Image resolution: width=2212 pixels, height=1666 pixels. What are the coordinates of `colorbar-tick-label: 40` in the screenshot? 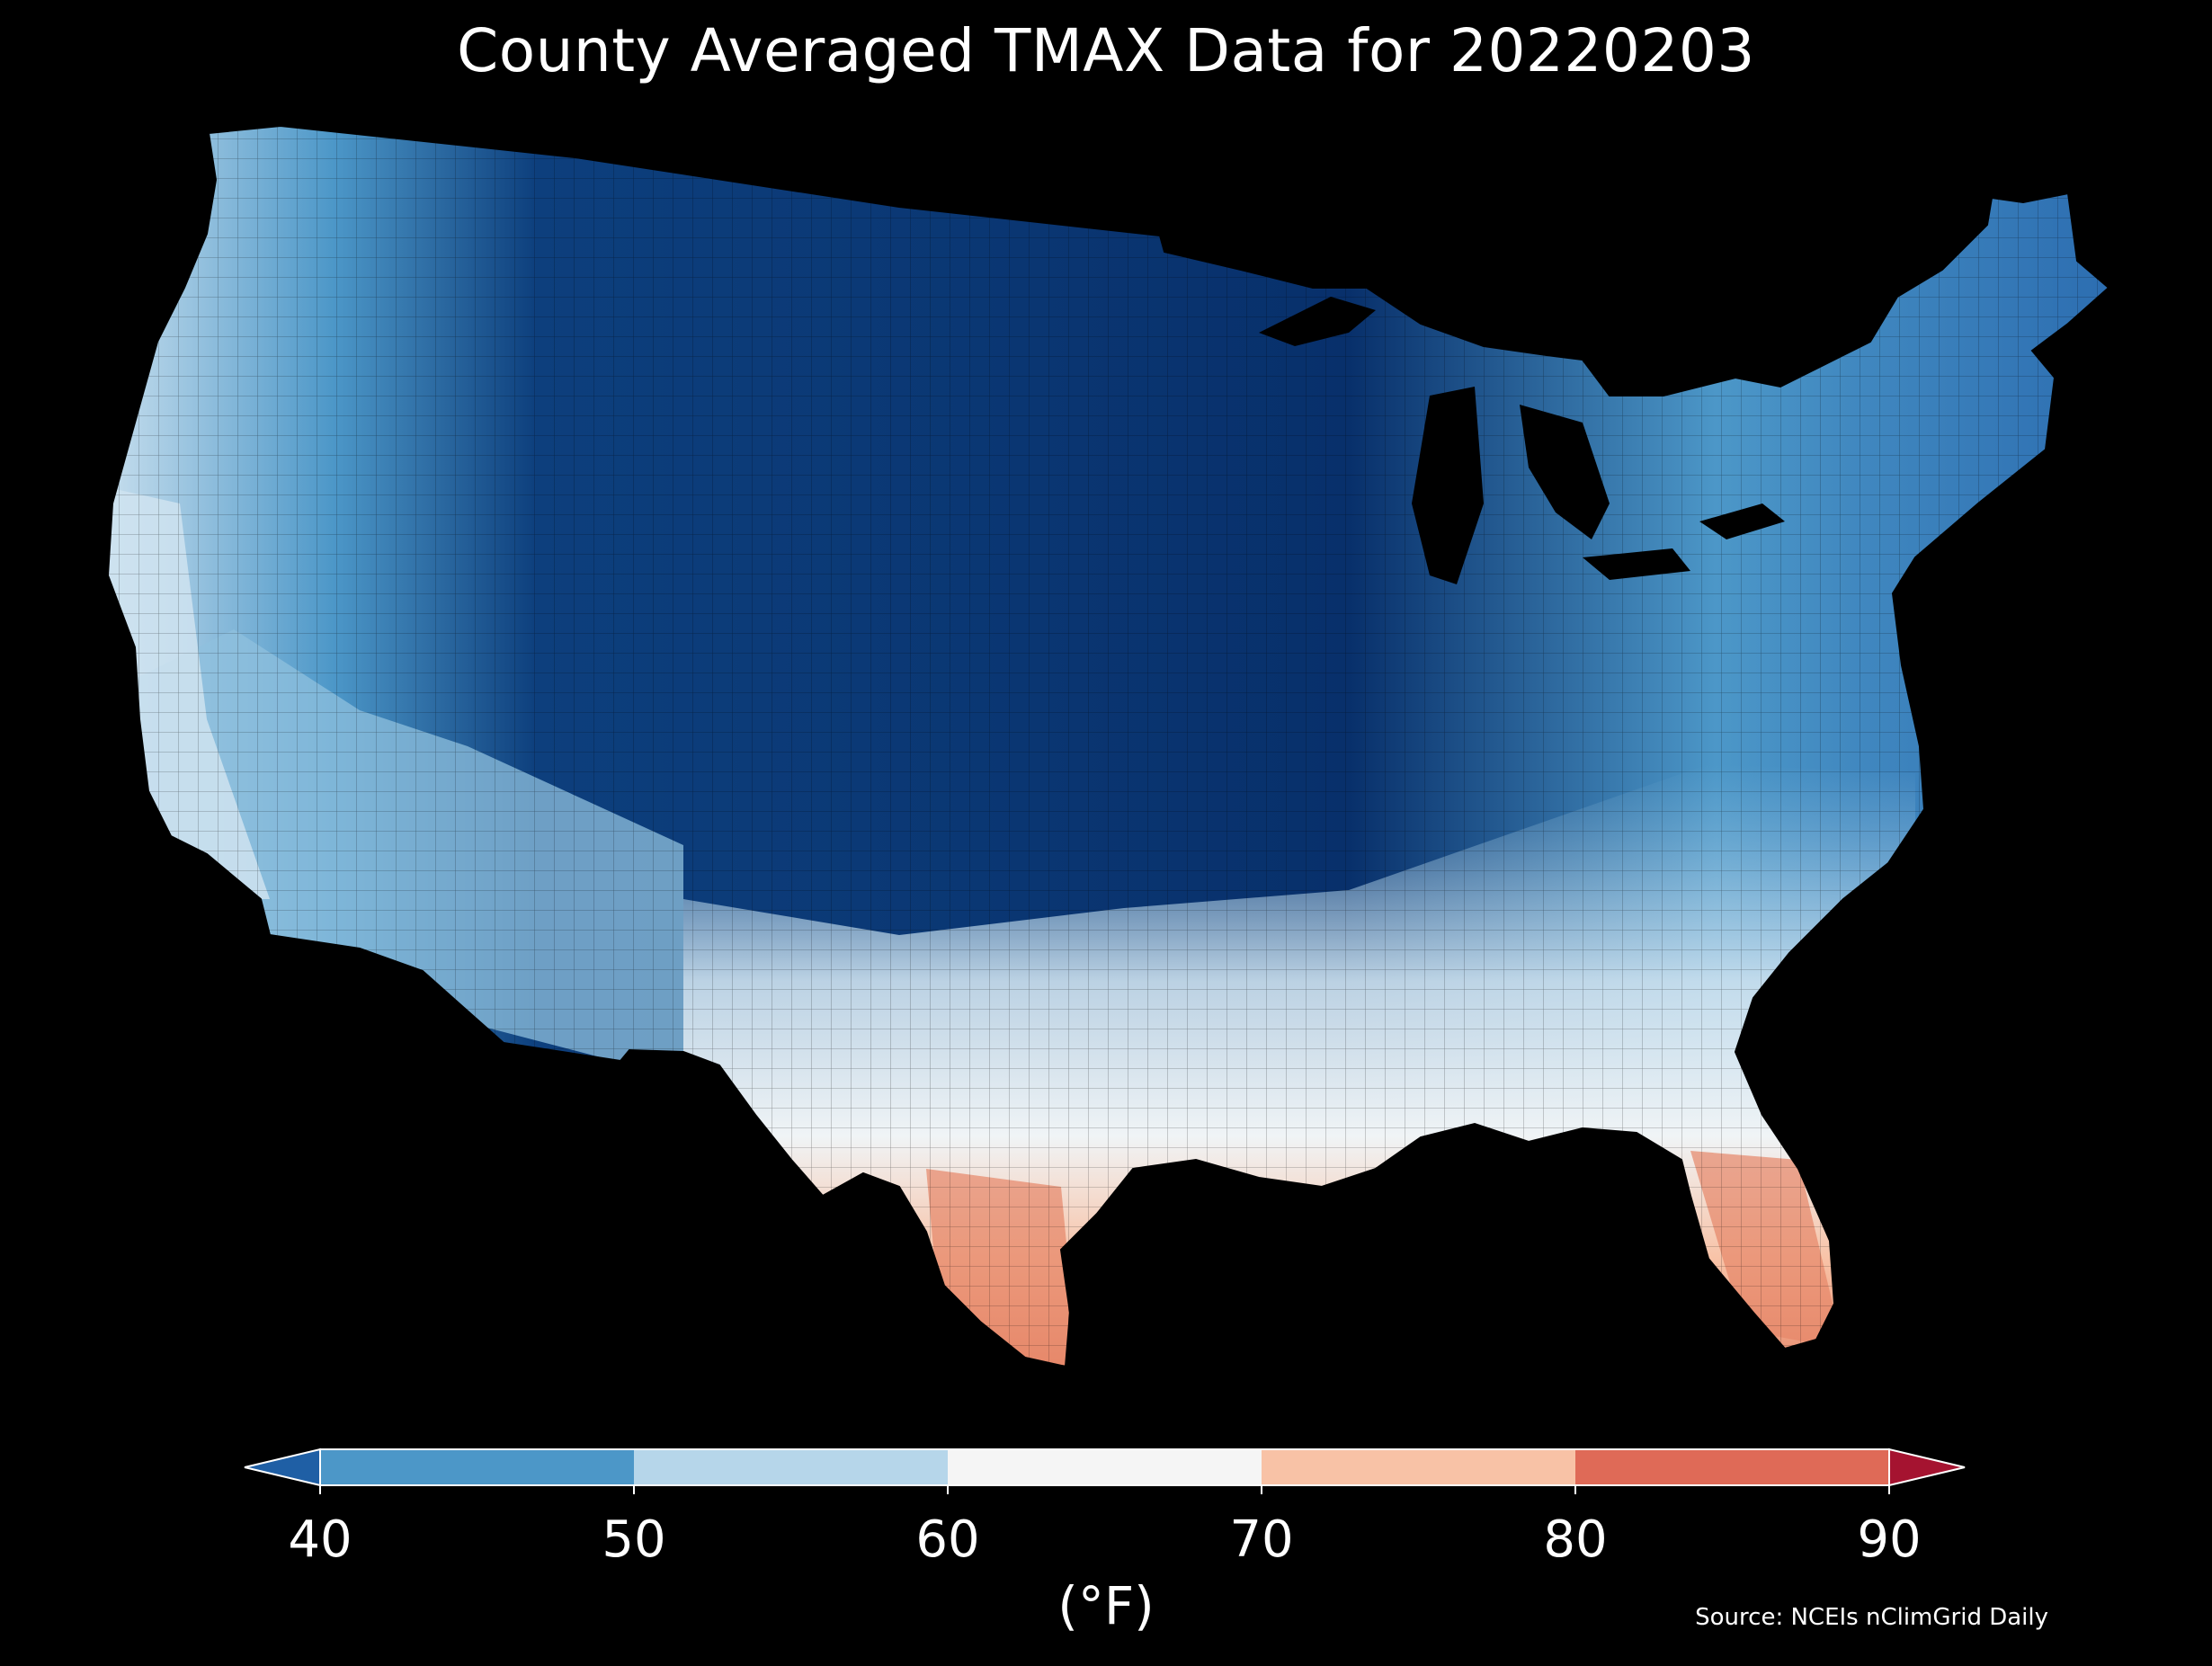 It's located at (320, 1540).